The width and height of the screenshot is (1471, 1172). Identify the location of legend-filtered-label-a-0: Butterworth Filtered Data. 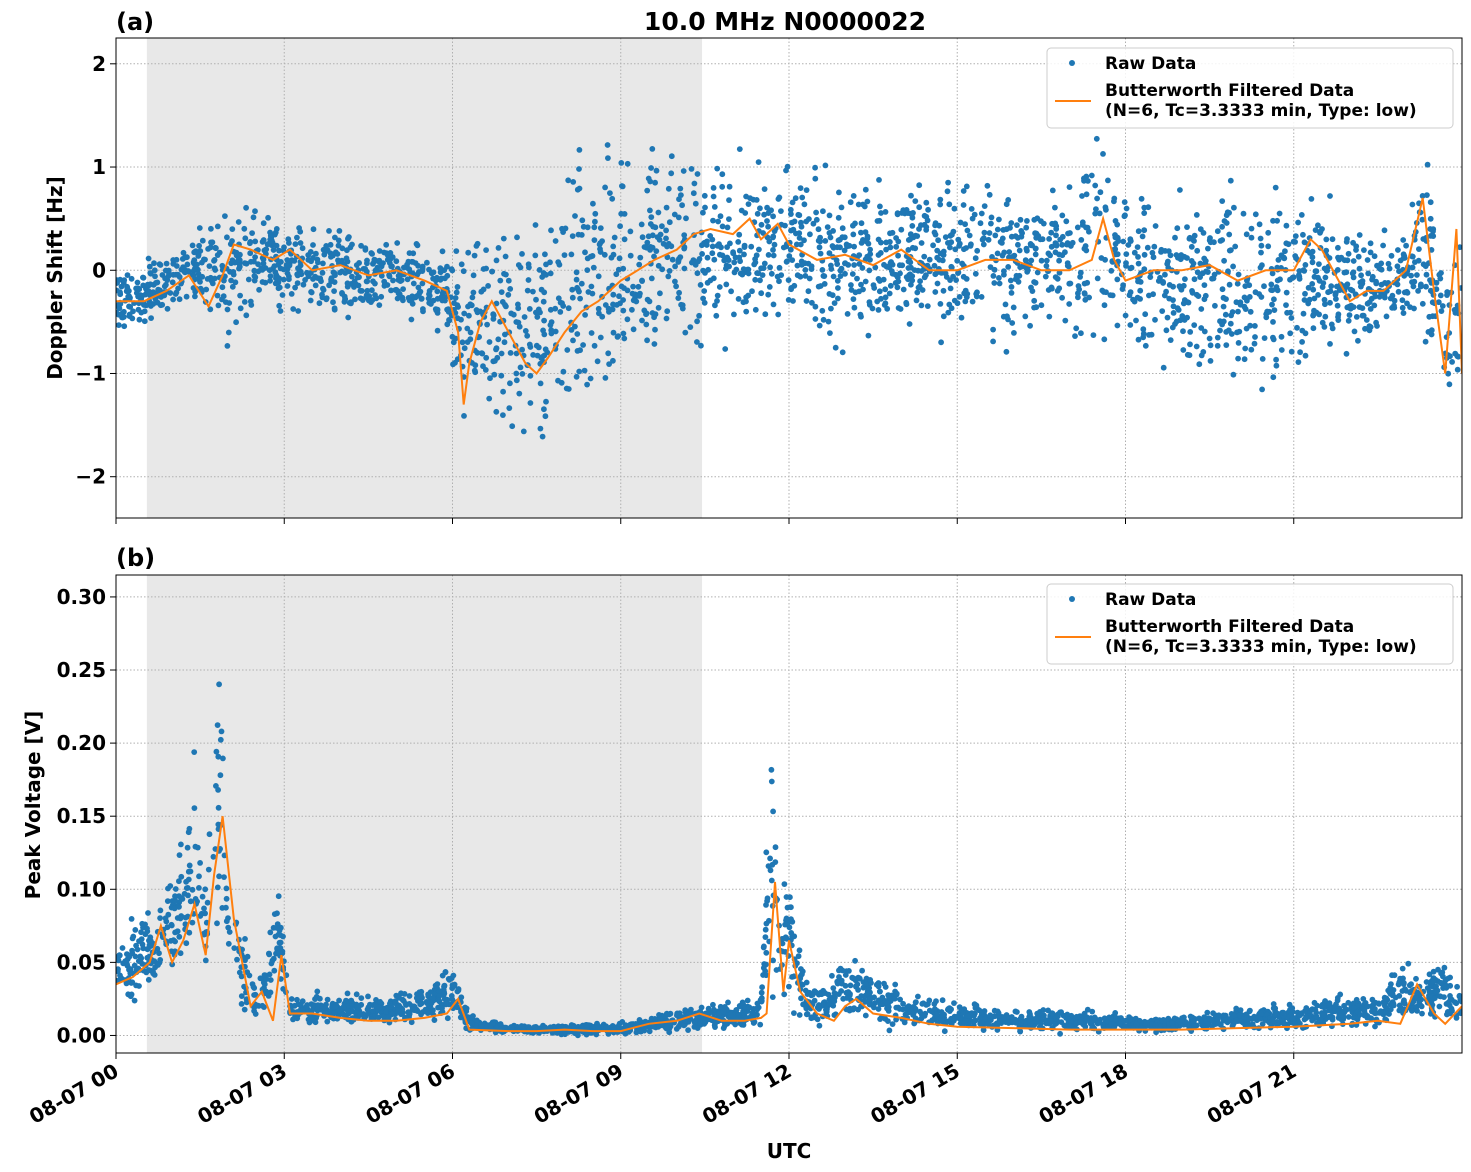
(1229, 91).